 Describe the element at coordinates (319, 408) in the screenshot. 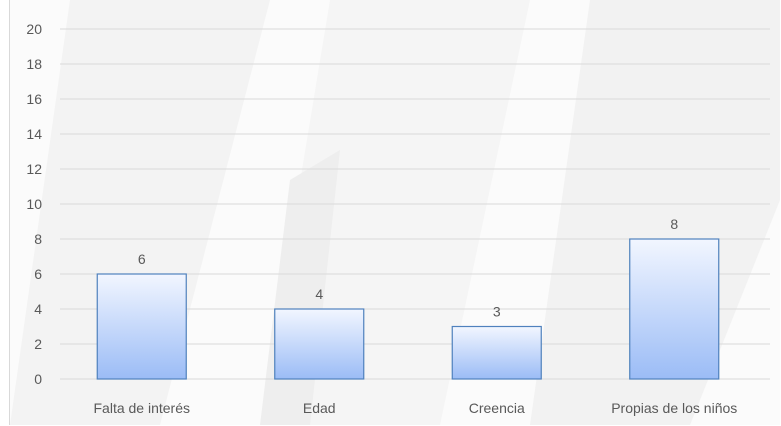

I see `category-label: Edad` at that location.